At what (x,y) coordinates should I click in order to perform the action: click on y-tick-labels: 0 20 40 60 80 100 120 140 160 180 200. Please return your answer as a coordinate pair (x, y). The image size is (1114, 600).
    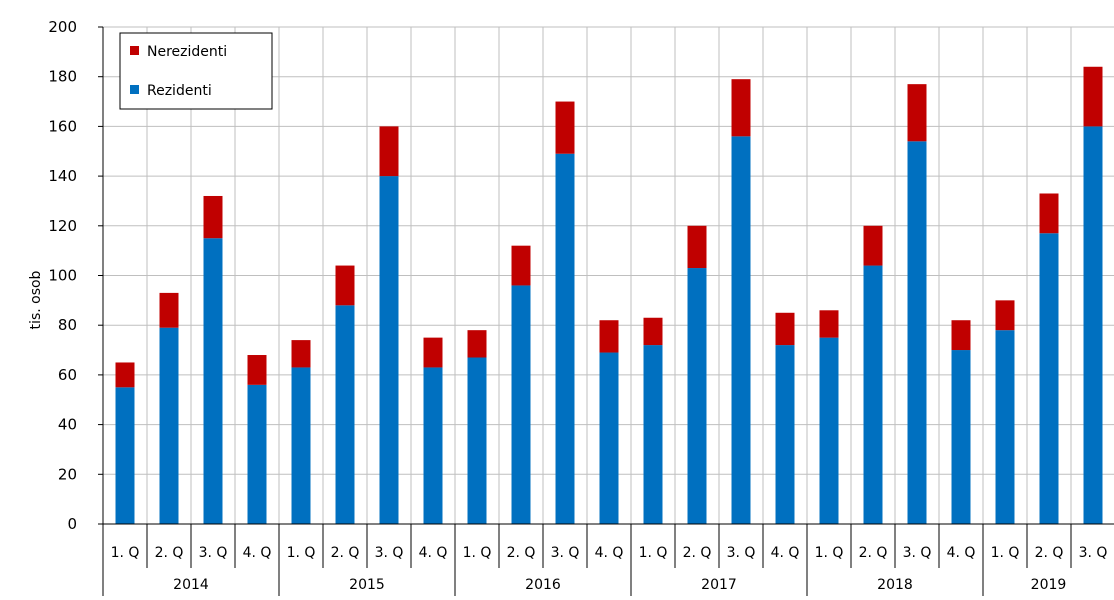
    Looking at the image, I should click on (62, 275).